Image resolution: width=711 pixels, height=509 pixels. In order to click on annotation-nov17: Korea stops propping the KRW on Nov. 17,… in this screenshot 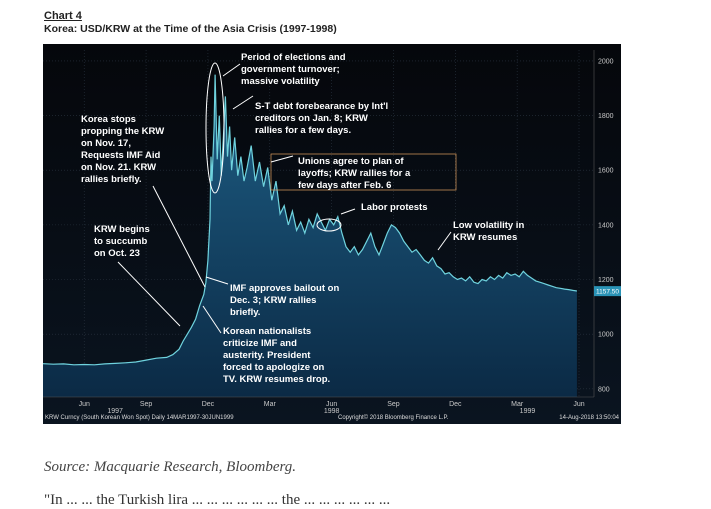, I will do `click(124, 149)`.